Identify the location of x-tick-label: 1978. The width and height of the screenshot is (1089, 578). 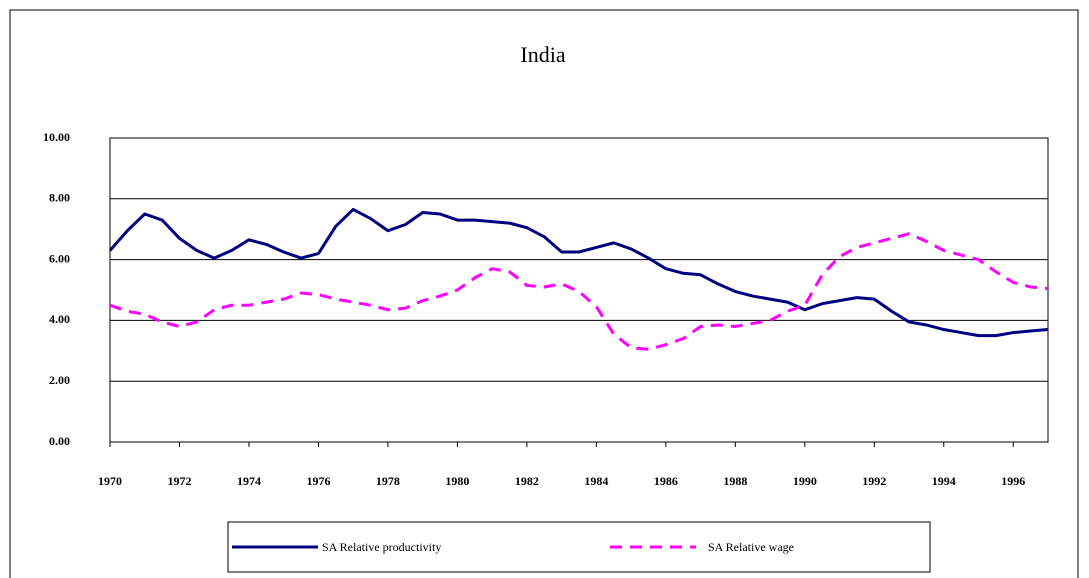
(388, 481).